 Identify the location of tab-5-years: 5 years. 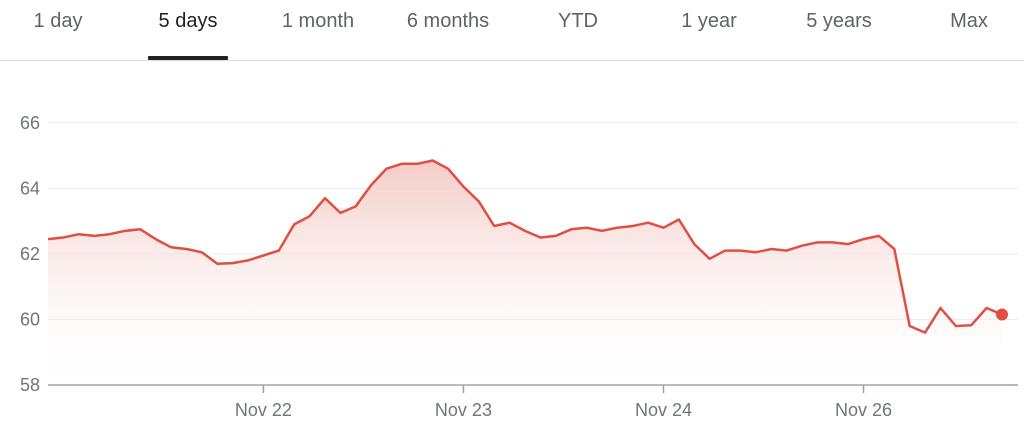
(839, 21).